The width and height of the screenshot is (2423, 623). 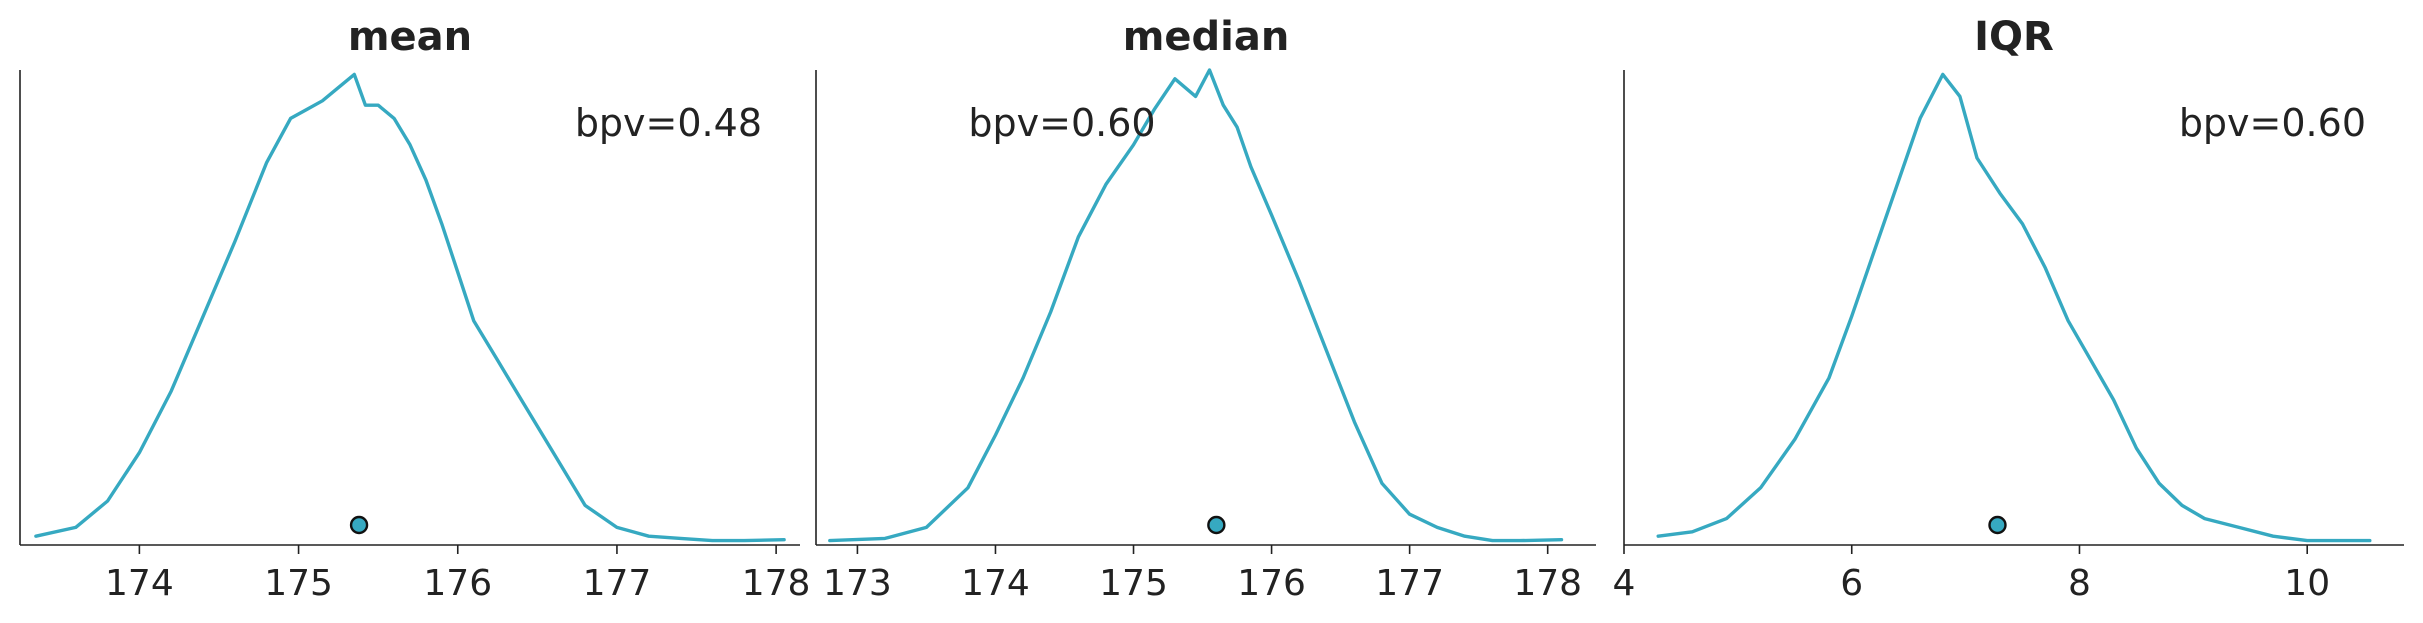 What do you see at coordinates (857, 583) in the screenshot?
I see `x-tick-label: 173` at bounding box center [857, 583].